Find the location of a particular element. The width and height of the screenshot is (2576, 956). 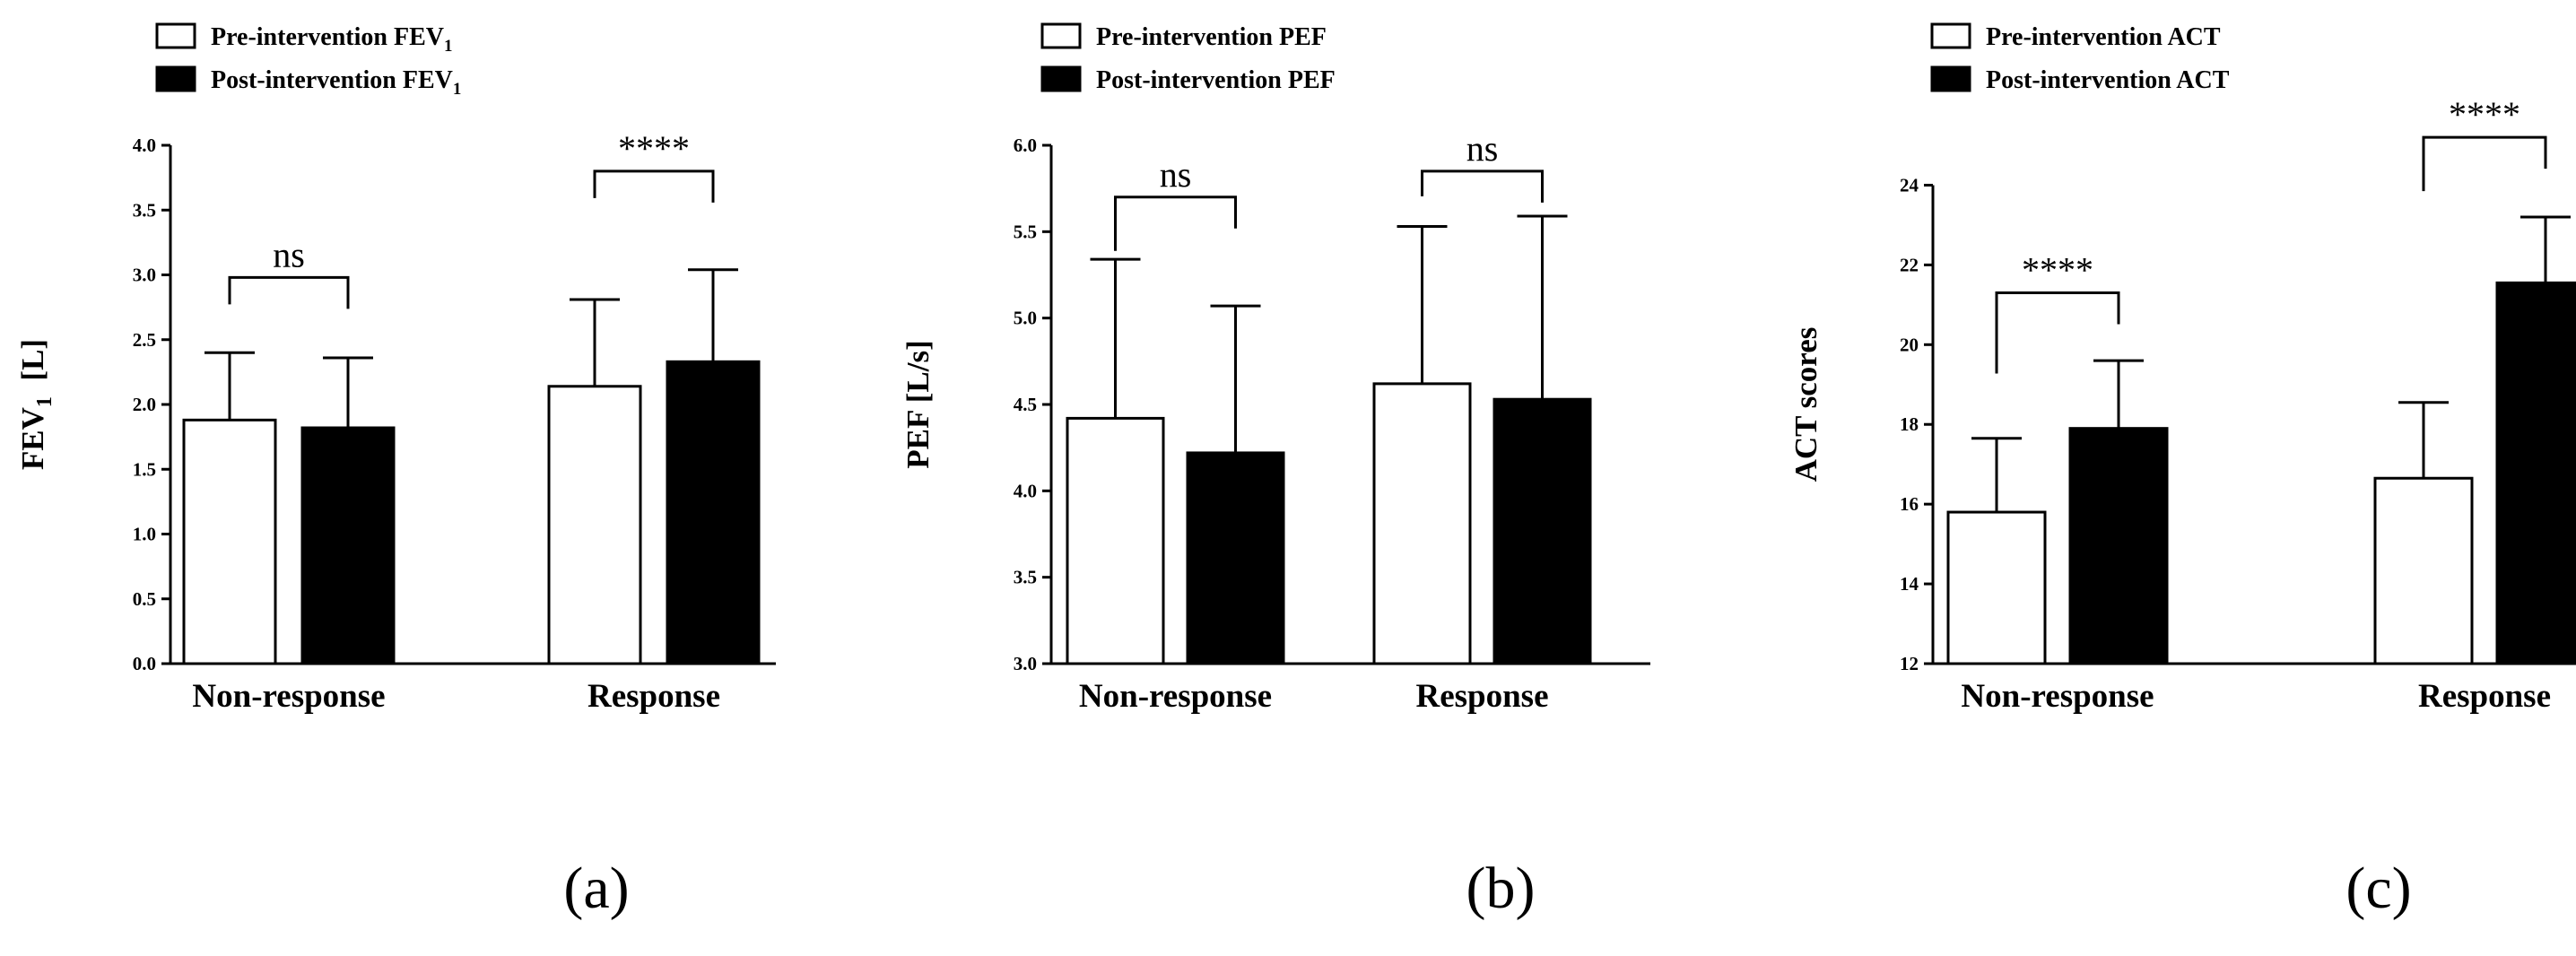

y-axis-title: PEF [L/s] is located at coordinates (918, 405).